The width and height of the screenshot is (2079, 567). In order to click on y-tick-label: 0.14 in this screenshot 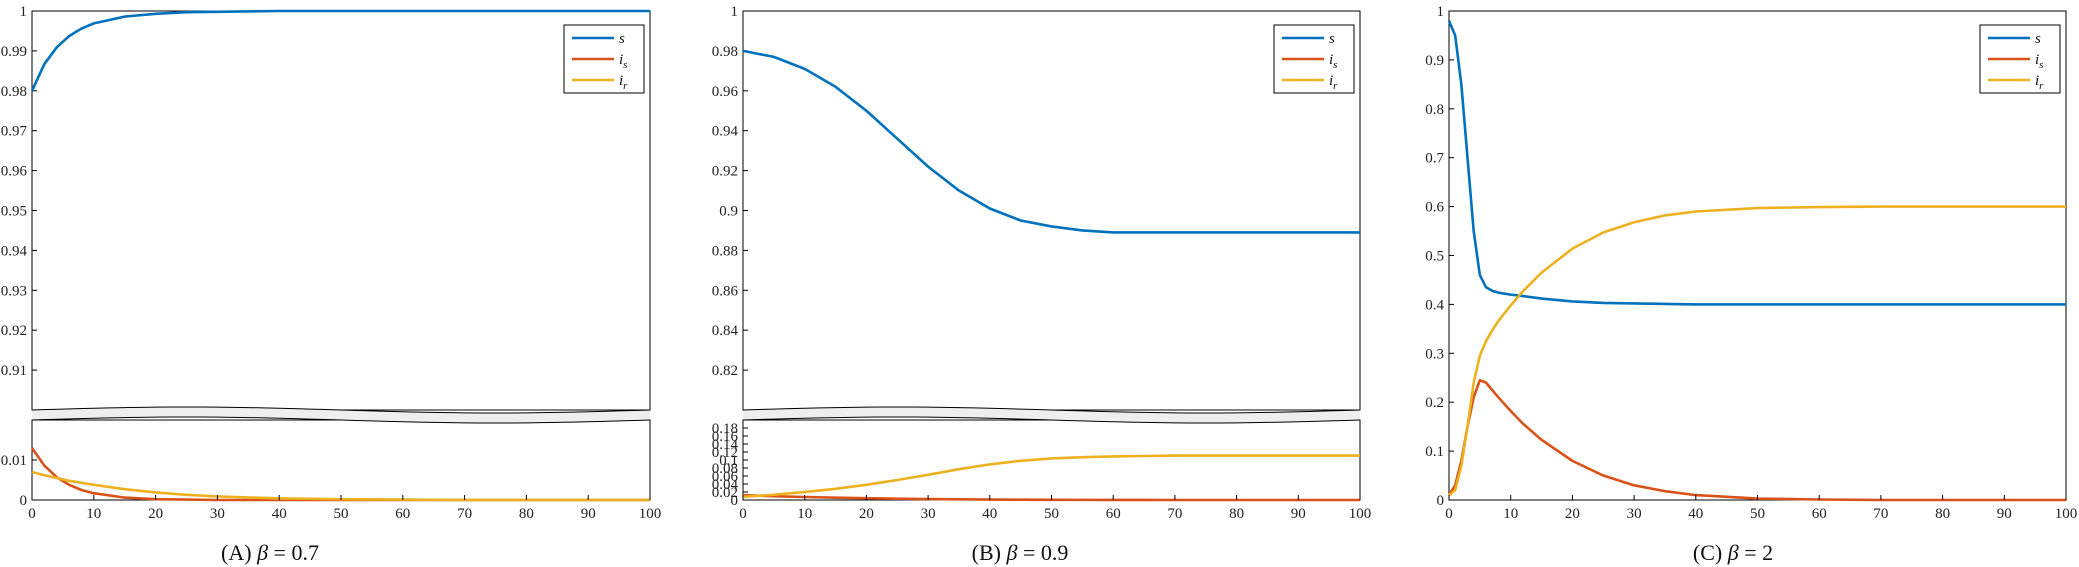, I will do `click(725, 445)`.